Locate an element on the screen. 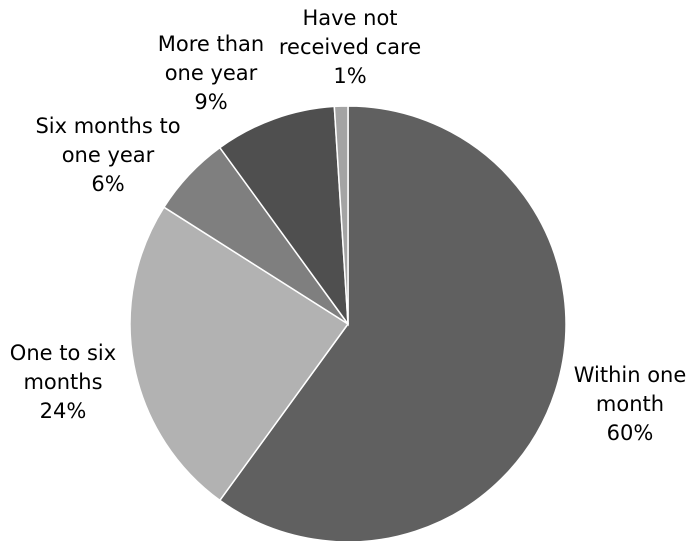 This screenshot has height=545, width=693. slice-percent-label: 1% is located at coordinates (349, 76).